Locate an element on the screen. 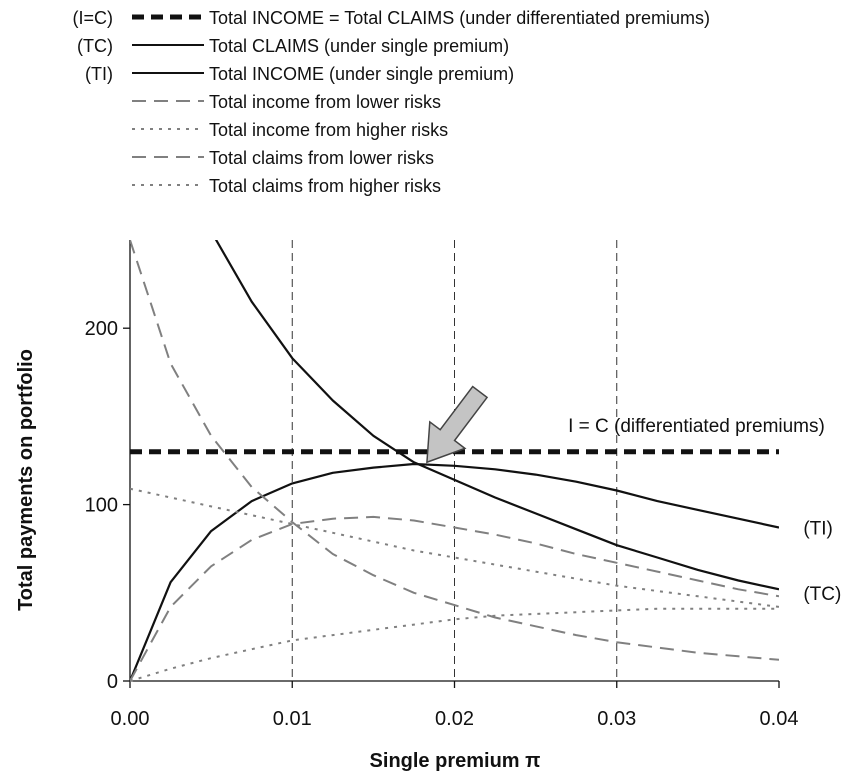 The height and width of the screenshot is (777, 864). legend-key: (TI) is located at coordinates (99, 74).